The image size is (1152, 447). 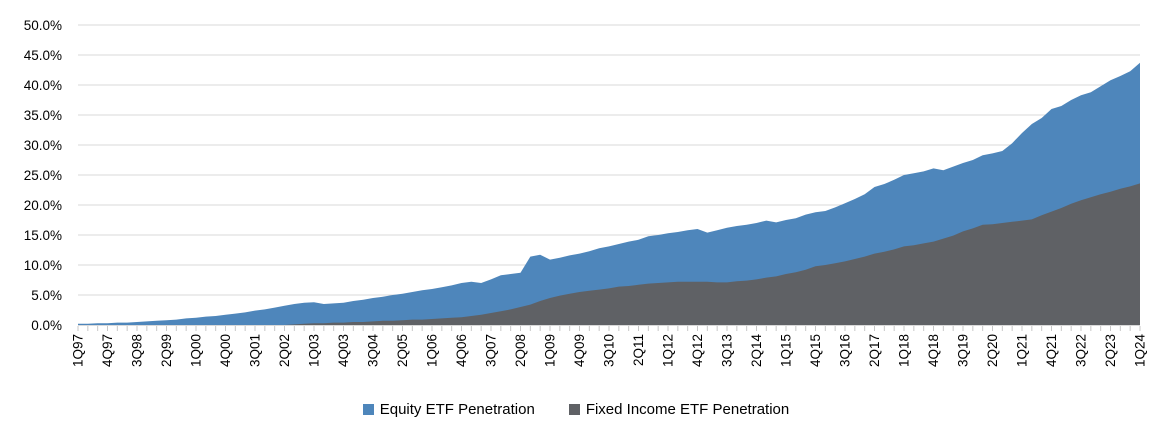 What do you see at coordinates (963, 350) in the screenshot?
I see `x-axis-label: 3Q19` at bounding box center [963, 350].